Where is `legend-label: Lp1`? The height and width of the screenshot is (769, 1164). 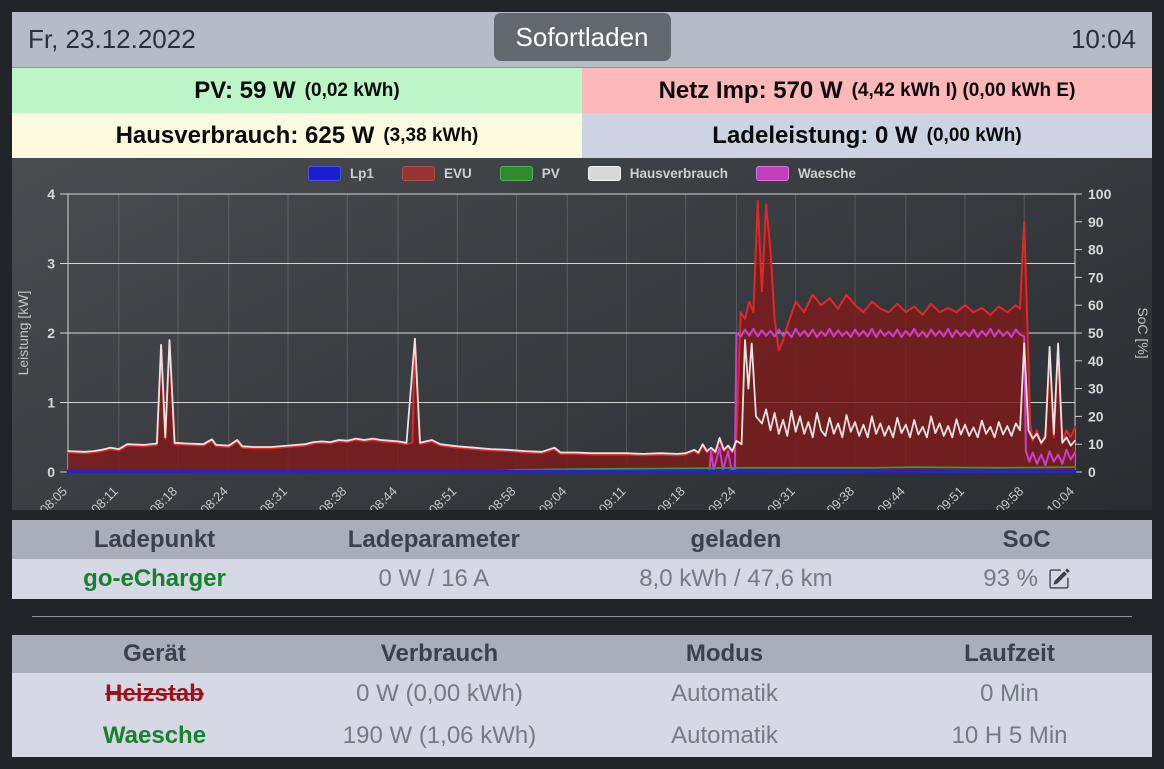 legend-label: Lp1 is located at coordinates (361, 173).